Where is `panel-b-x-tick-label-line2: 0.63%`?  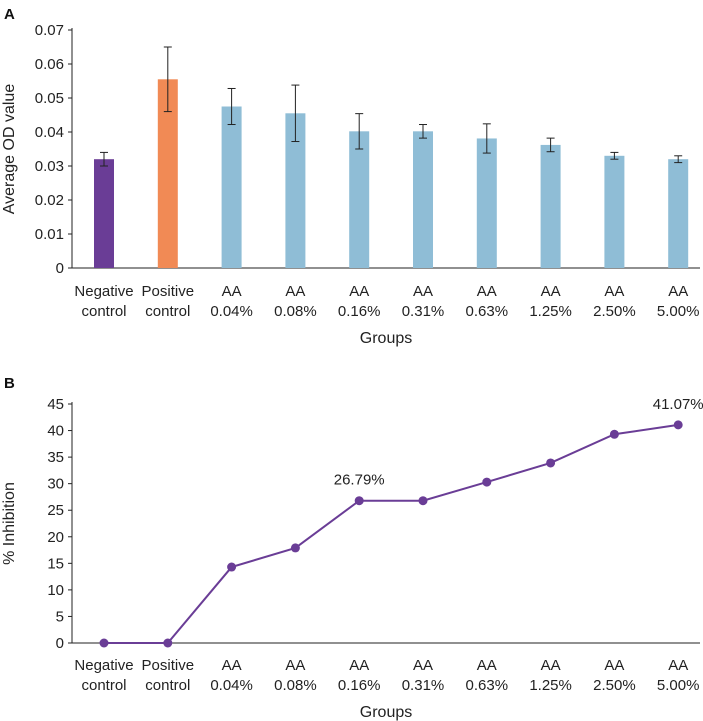 panel-b-x-tick-label-line2: 0.63% is located at coordinates (487, 685).